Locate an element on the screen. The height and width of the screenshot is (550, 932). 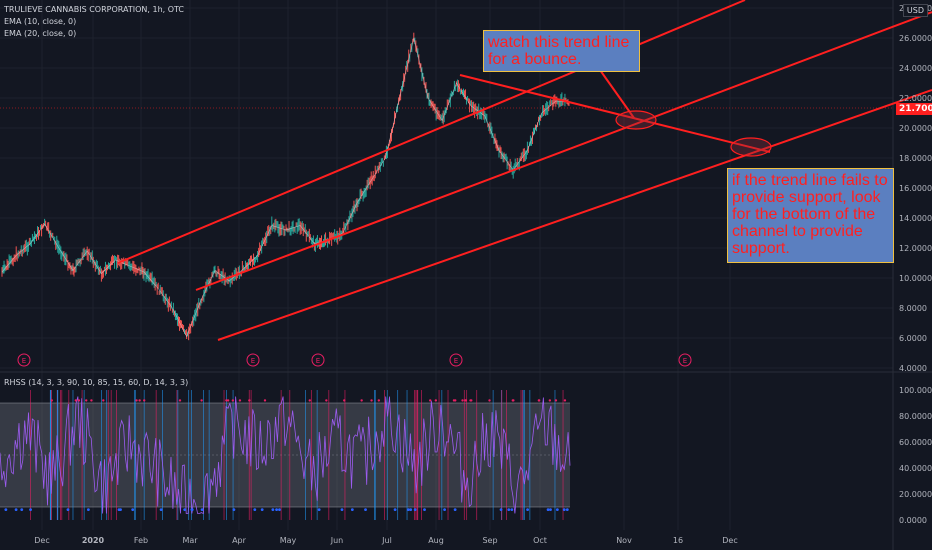
y-tick-label: 20.0000 is located at coordinates (915, 128).